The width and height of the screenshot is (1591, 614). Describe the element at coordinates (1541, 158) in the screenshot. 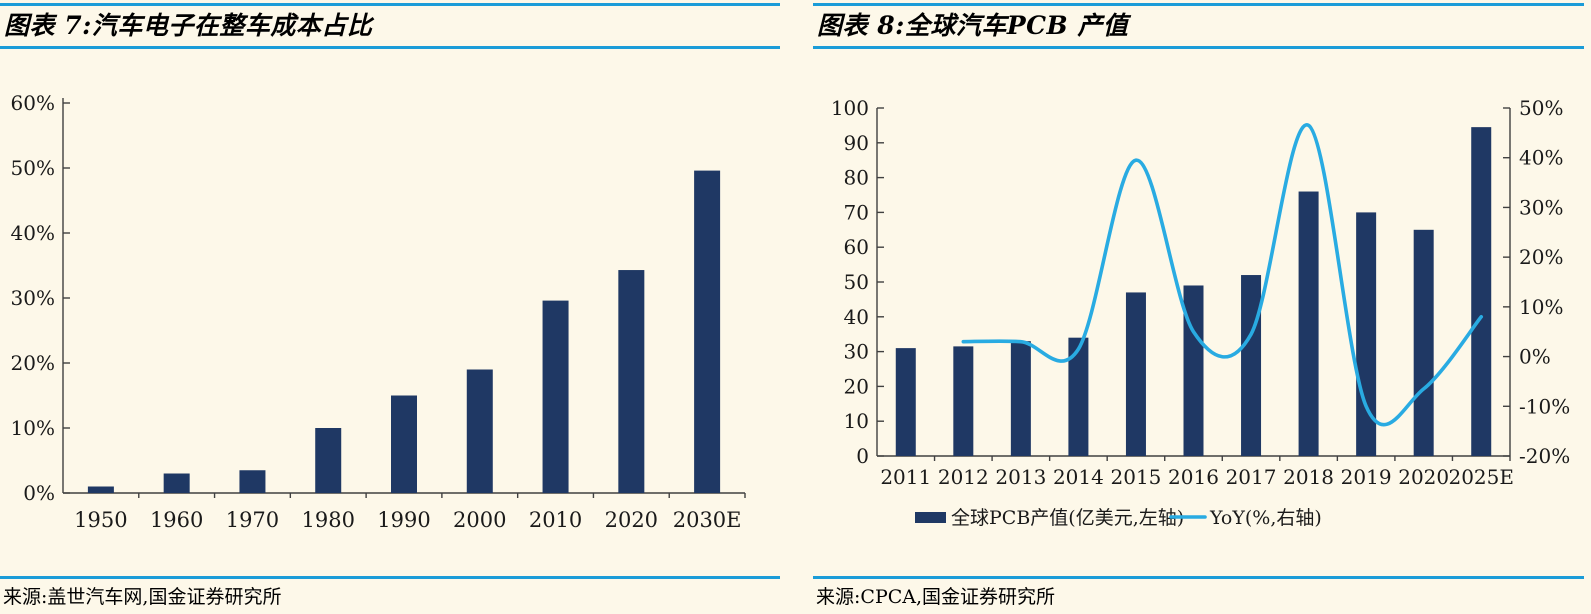

I see `right-y-tick-label: 40%` at that location.